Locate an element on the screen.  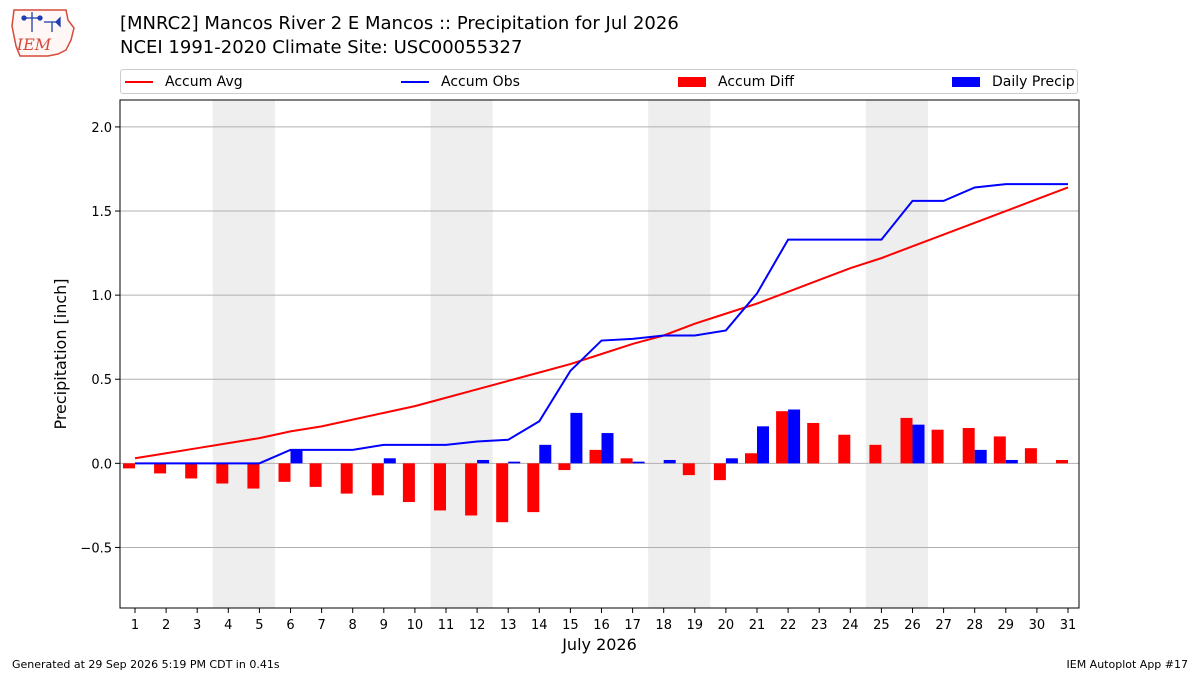
x-tick-label: 30 is located at coordinates (1037, 625).